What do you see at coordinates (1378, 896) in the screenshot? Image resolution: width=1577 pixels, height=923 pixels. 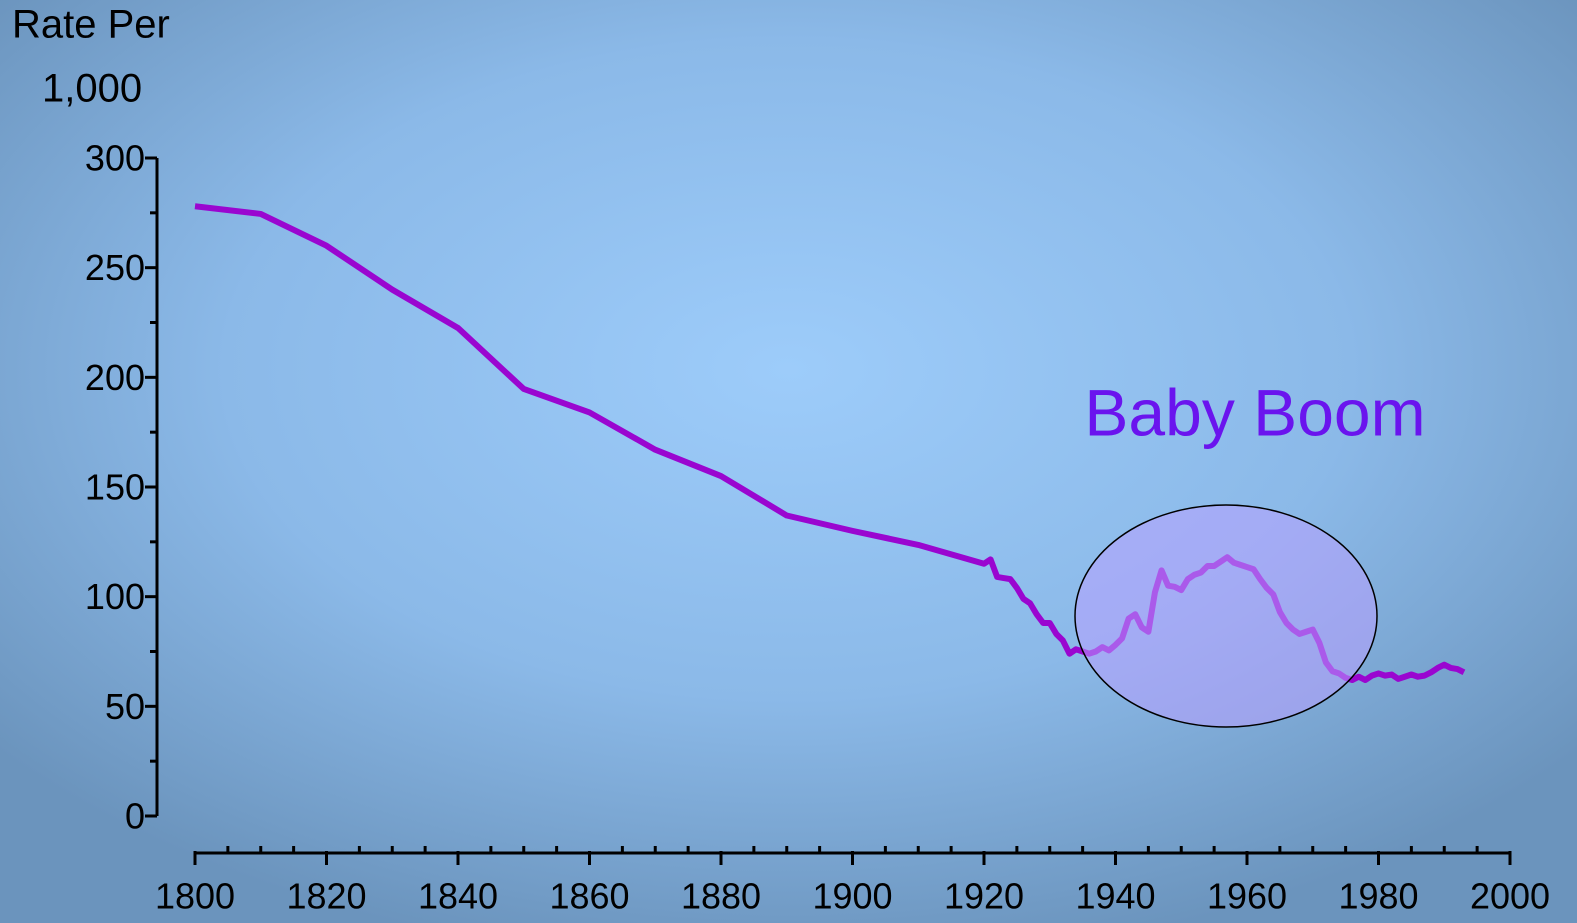 I see `x-tick-label: 1980` at bounding box center [1378, 896].